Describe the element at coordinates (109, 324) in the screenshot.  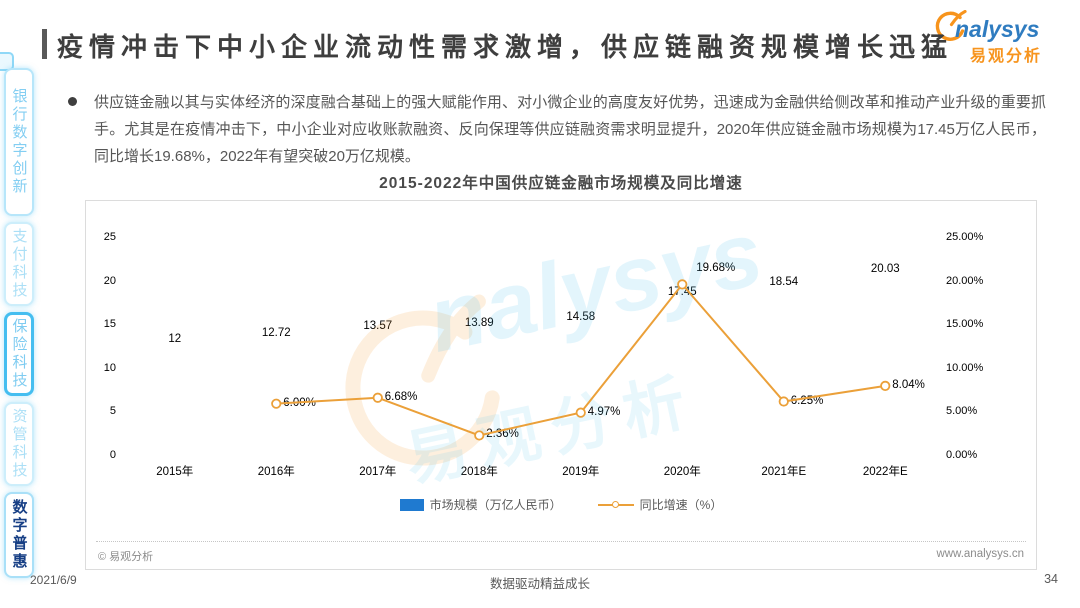
I see `y-axis-label-left: 15` at that location.